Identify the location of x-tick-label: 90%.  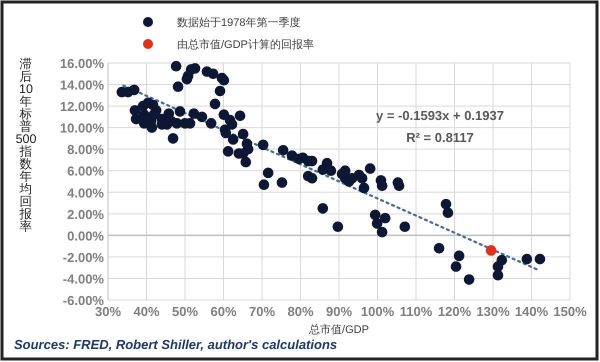
(339, 311).